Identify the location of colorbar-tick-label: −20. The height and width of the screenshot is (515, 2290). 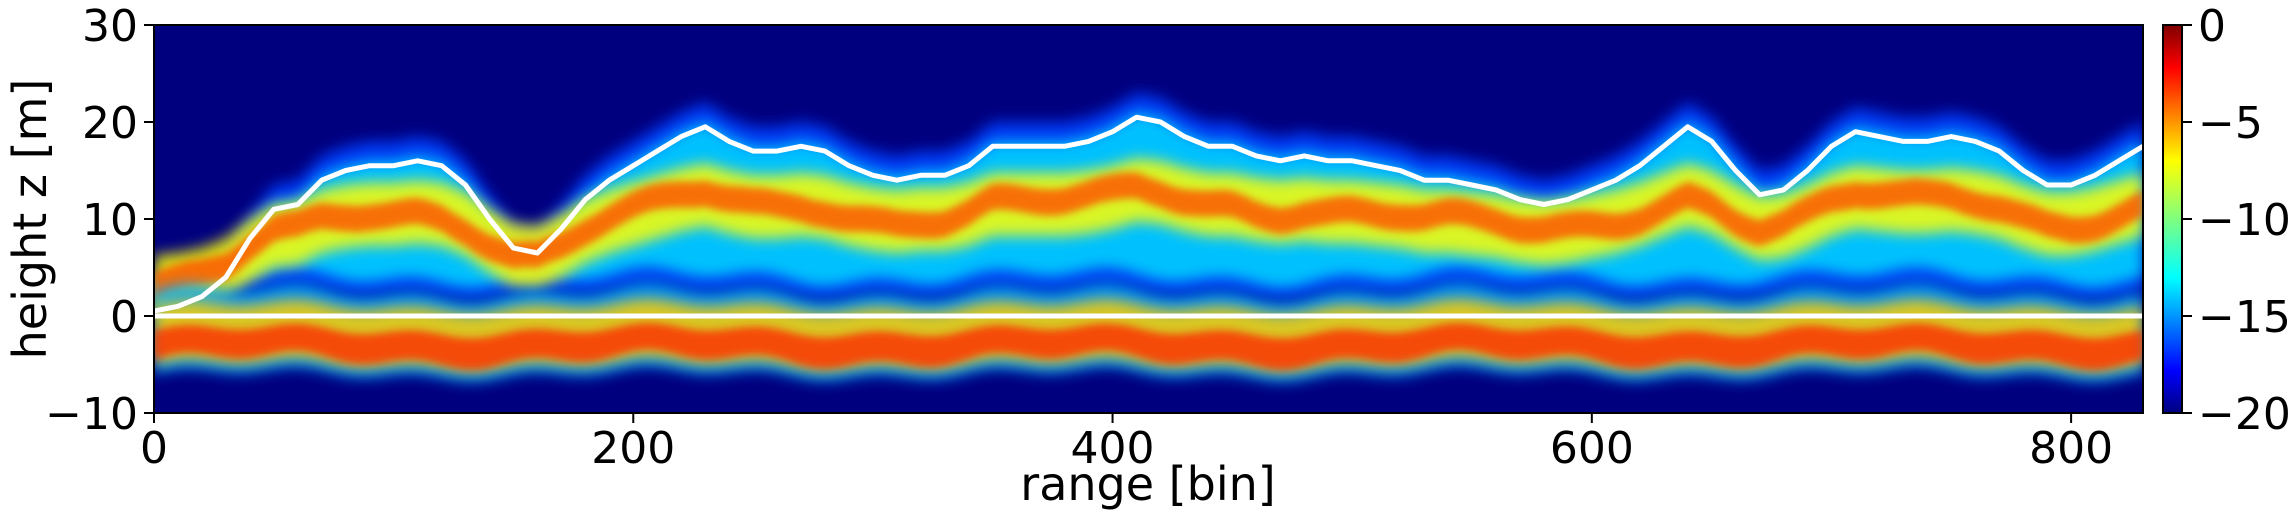
(2244, 414).